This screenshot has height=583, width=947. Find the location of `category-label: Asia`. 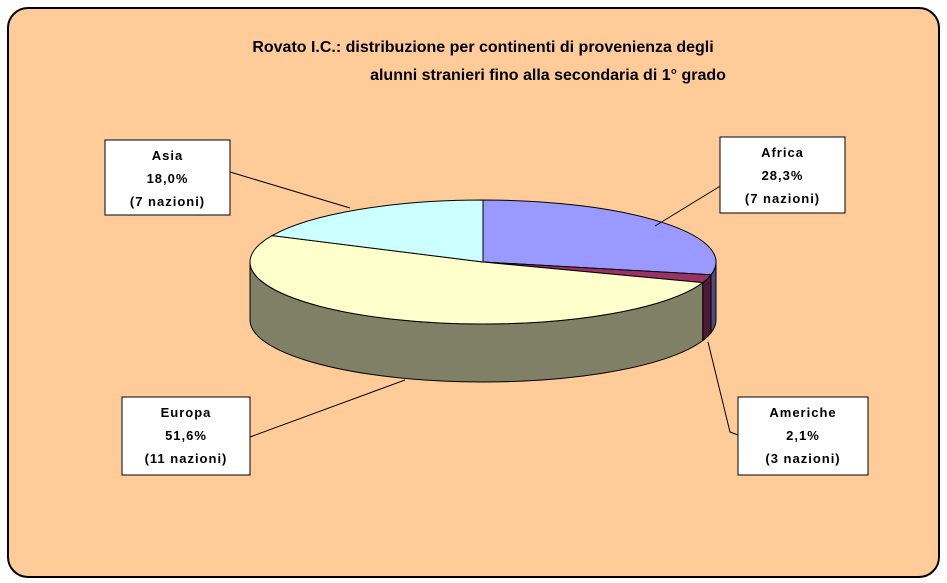

category-label: Asia is located at coordinates (167, 155).